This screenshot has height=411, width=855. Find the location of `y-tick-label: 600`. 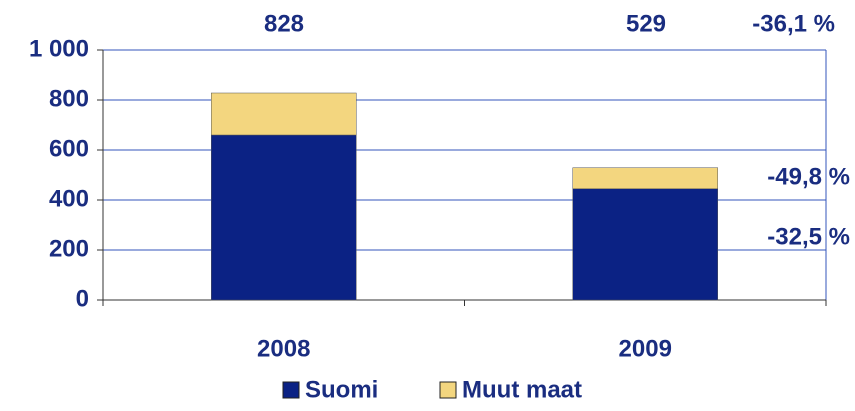

y-tick-label: 600 is located at coordinates (69, 148).